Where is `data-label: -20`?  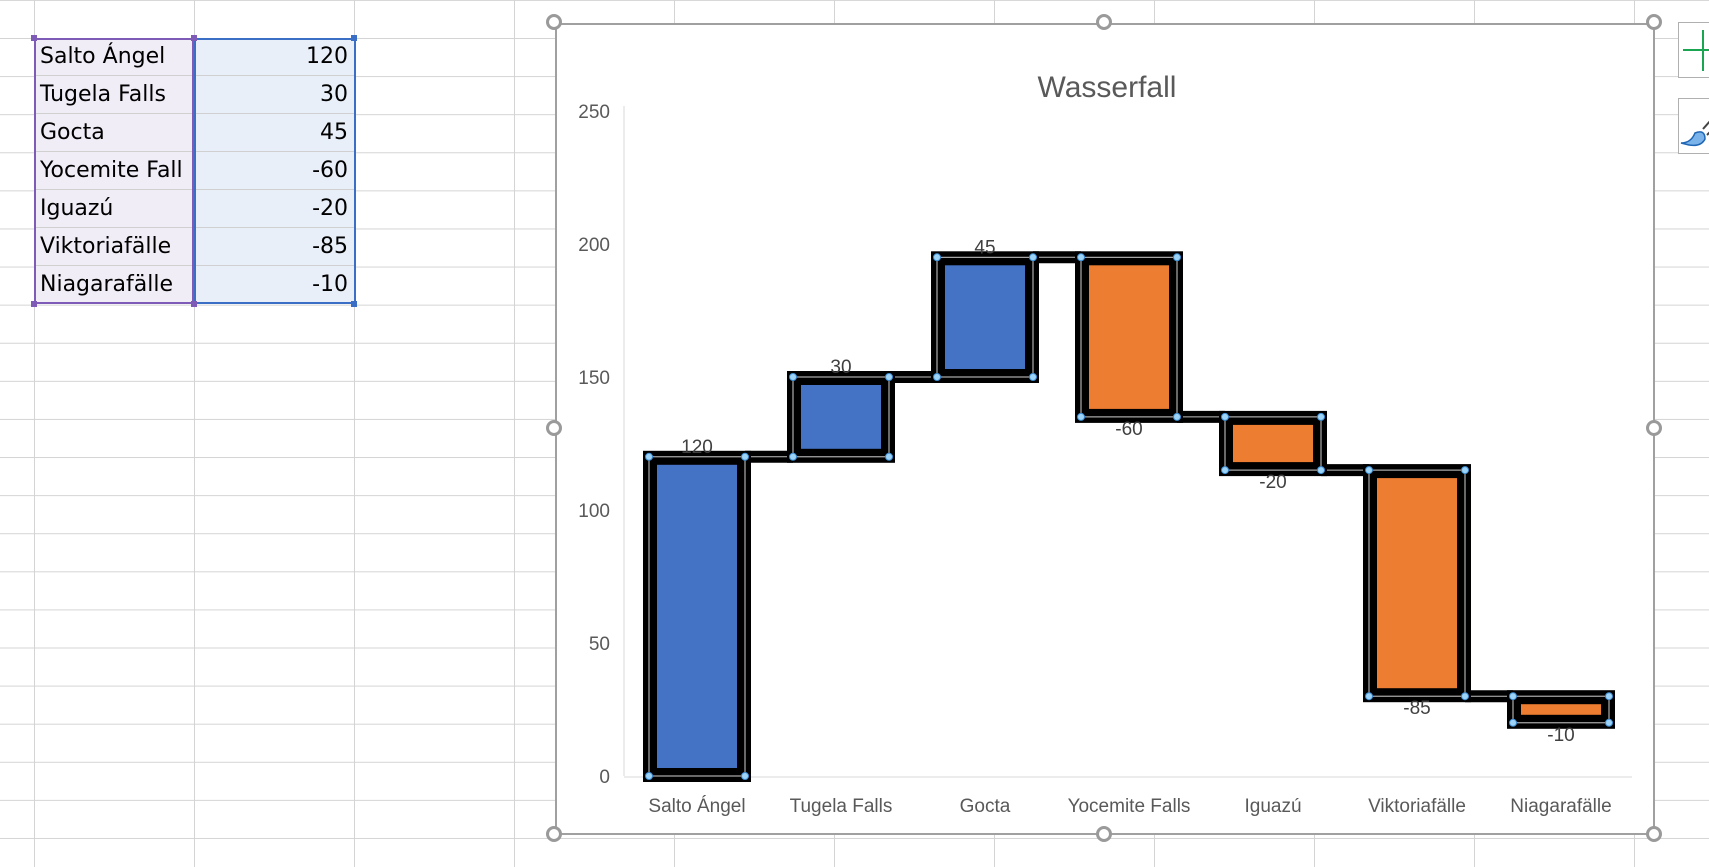 data-label: -20 is located at coordinates (1272, 482).